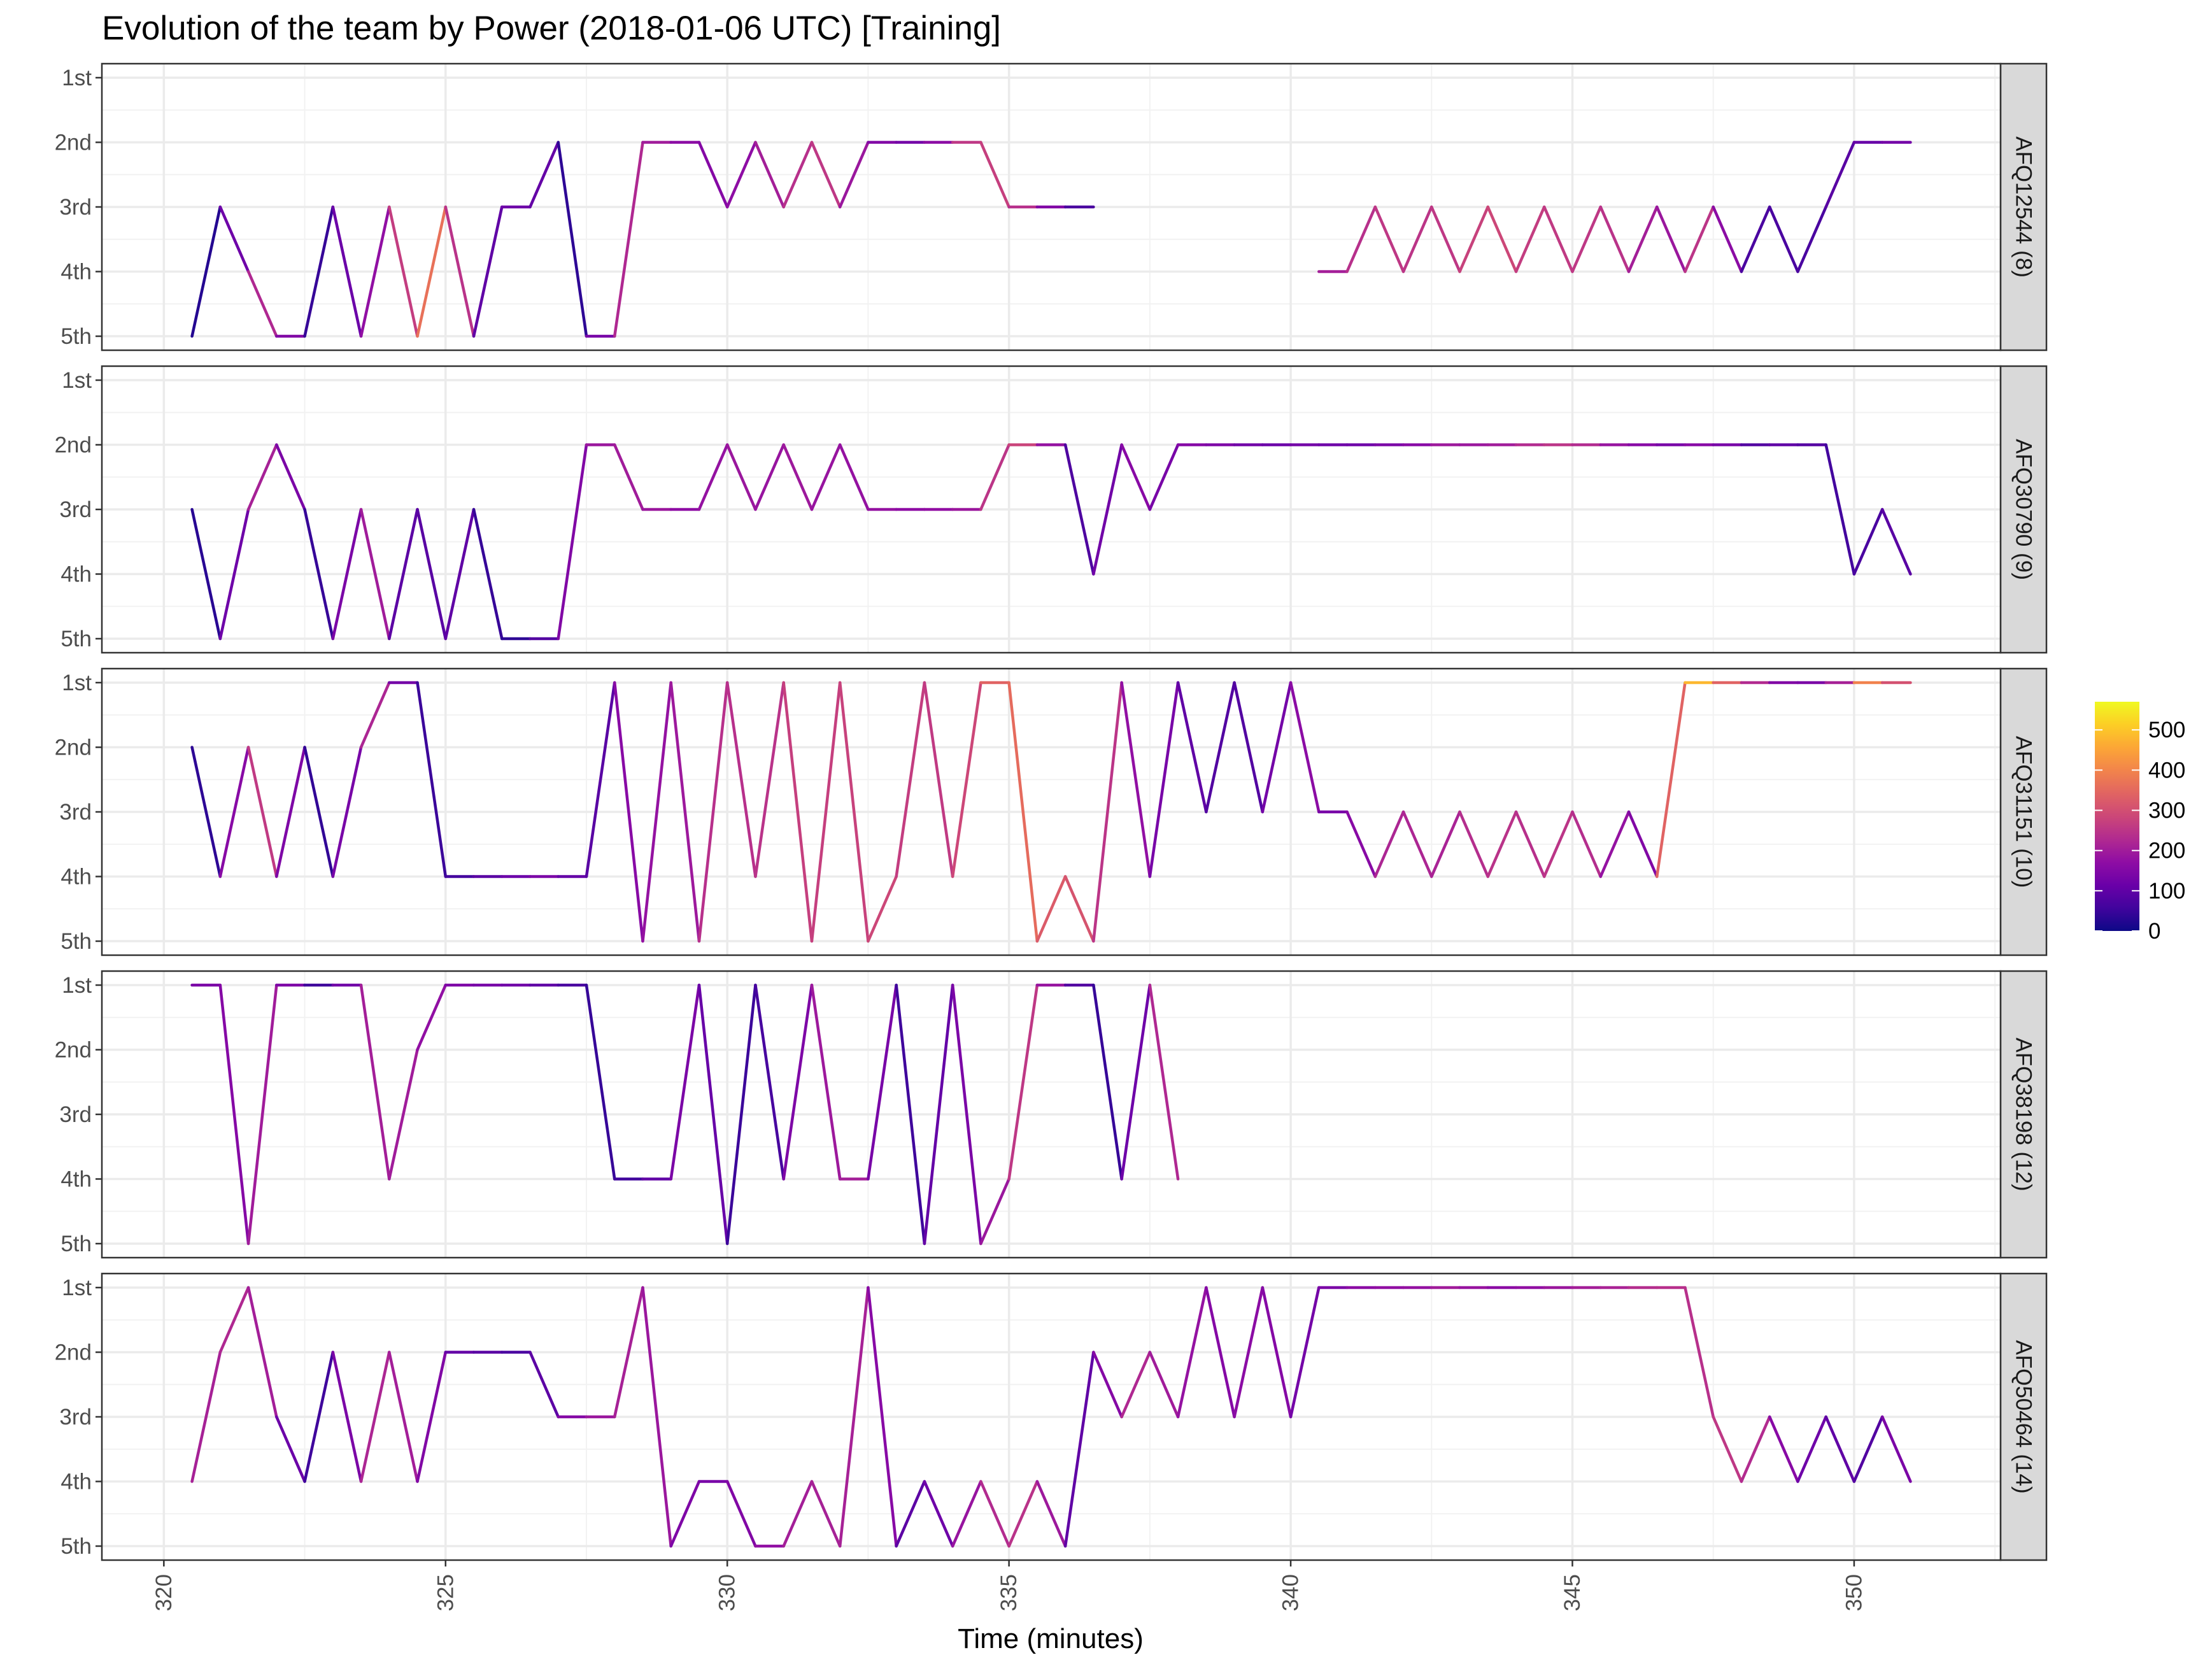 This screenshot has width=2212, height=1662. Describe the element at coordinates (1291, 1592) in the screenshot. I see `x-tick-label: 340` at that location.